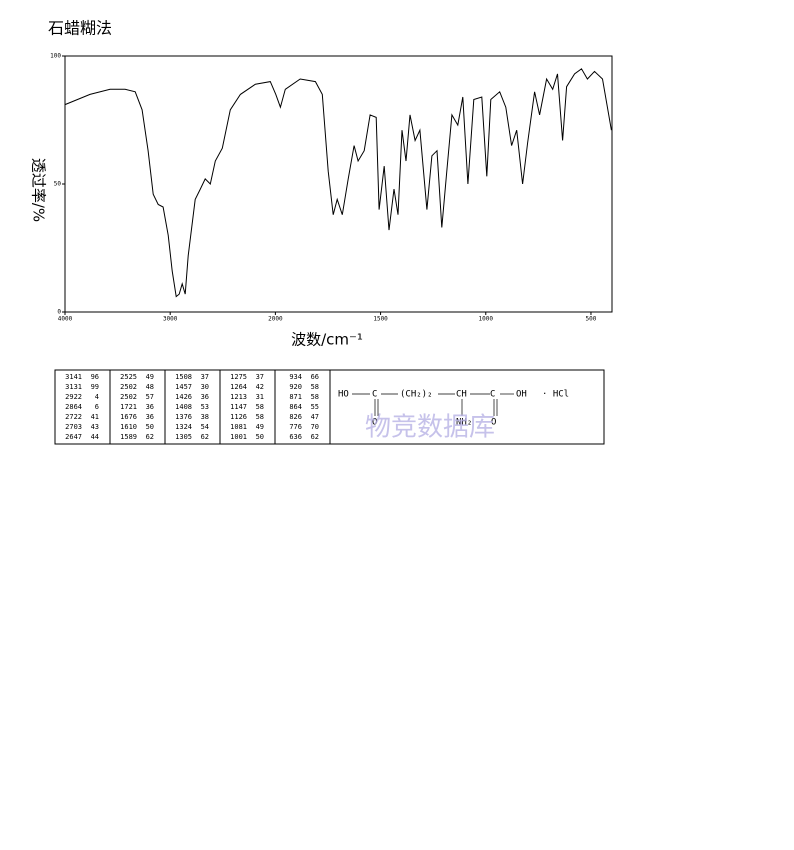 The height and width of the screenshot is (850, 794). What do you see at coordinates (238, 437) in the screenshot?
I see `peak-wavenumber: 1001` at bounding box center [238, 437].